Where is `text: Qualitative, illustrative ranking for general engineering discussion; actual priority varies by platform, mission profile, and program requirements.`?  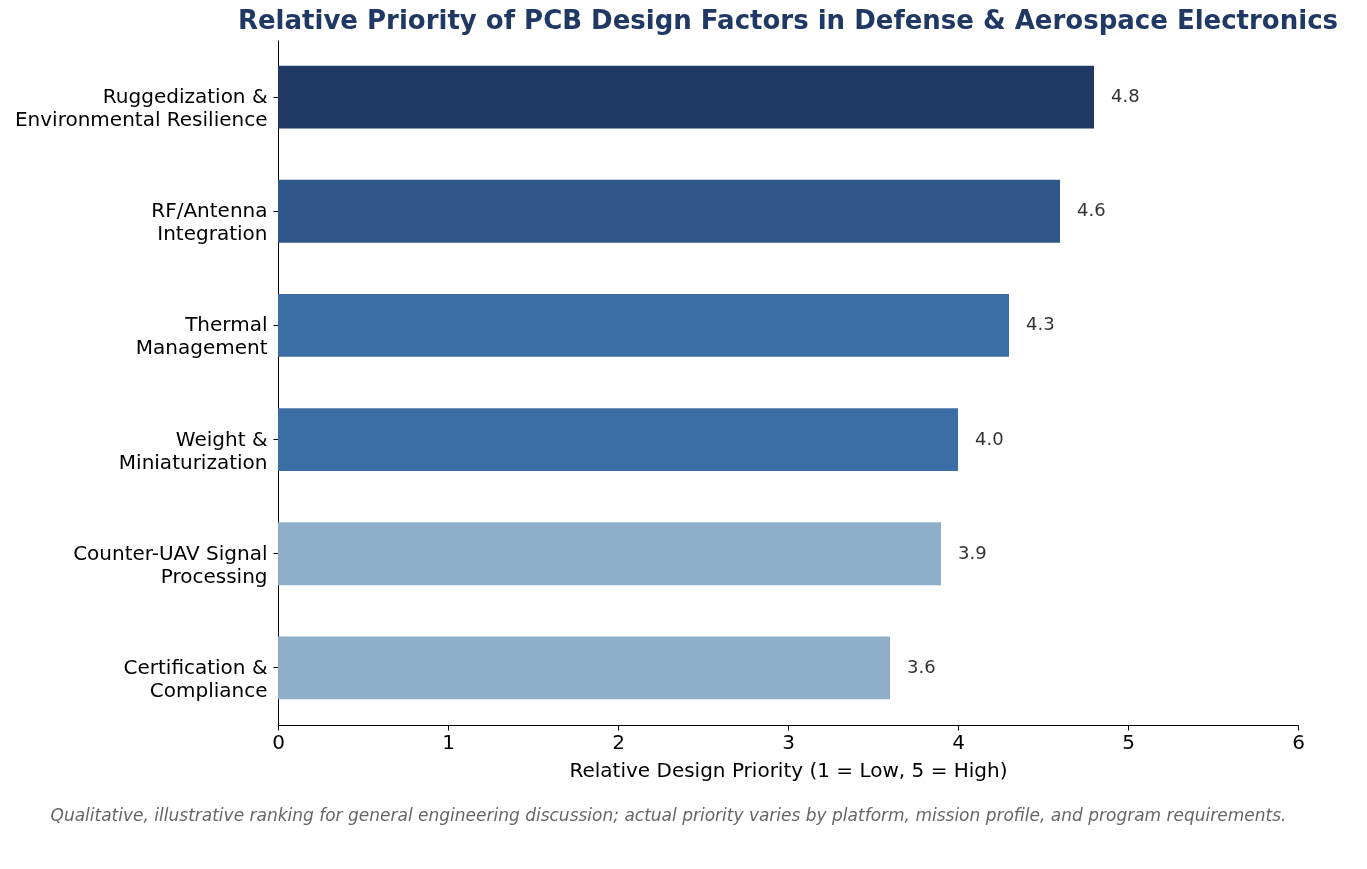 text: Qualitative, illustrative ranking for general engineering discussion; actual priority varies by platform, mission profile, and program requirements. is located at coordinates (668, 815).